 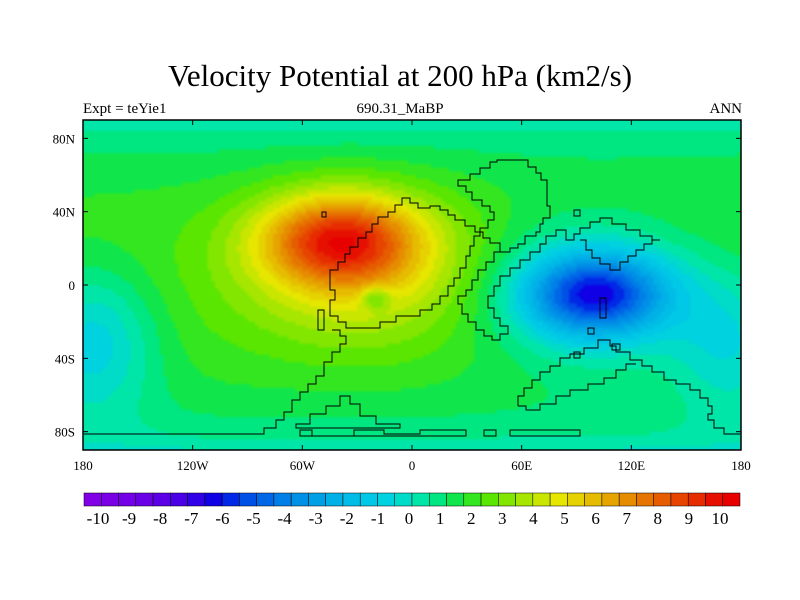 I want to click on colorbar-label: -5, so click(x=253, y=518).